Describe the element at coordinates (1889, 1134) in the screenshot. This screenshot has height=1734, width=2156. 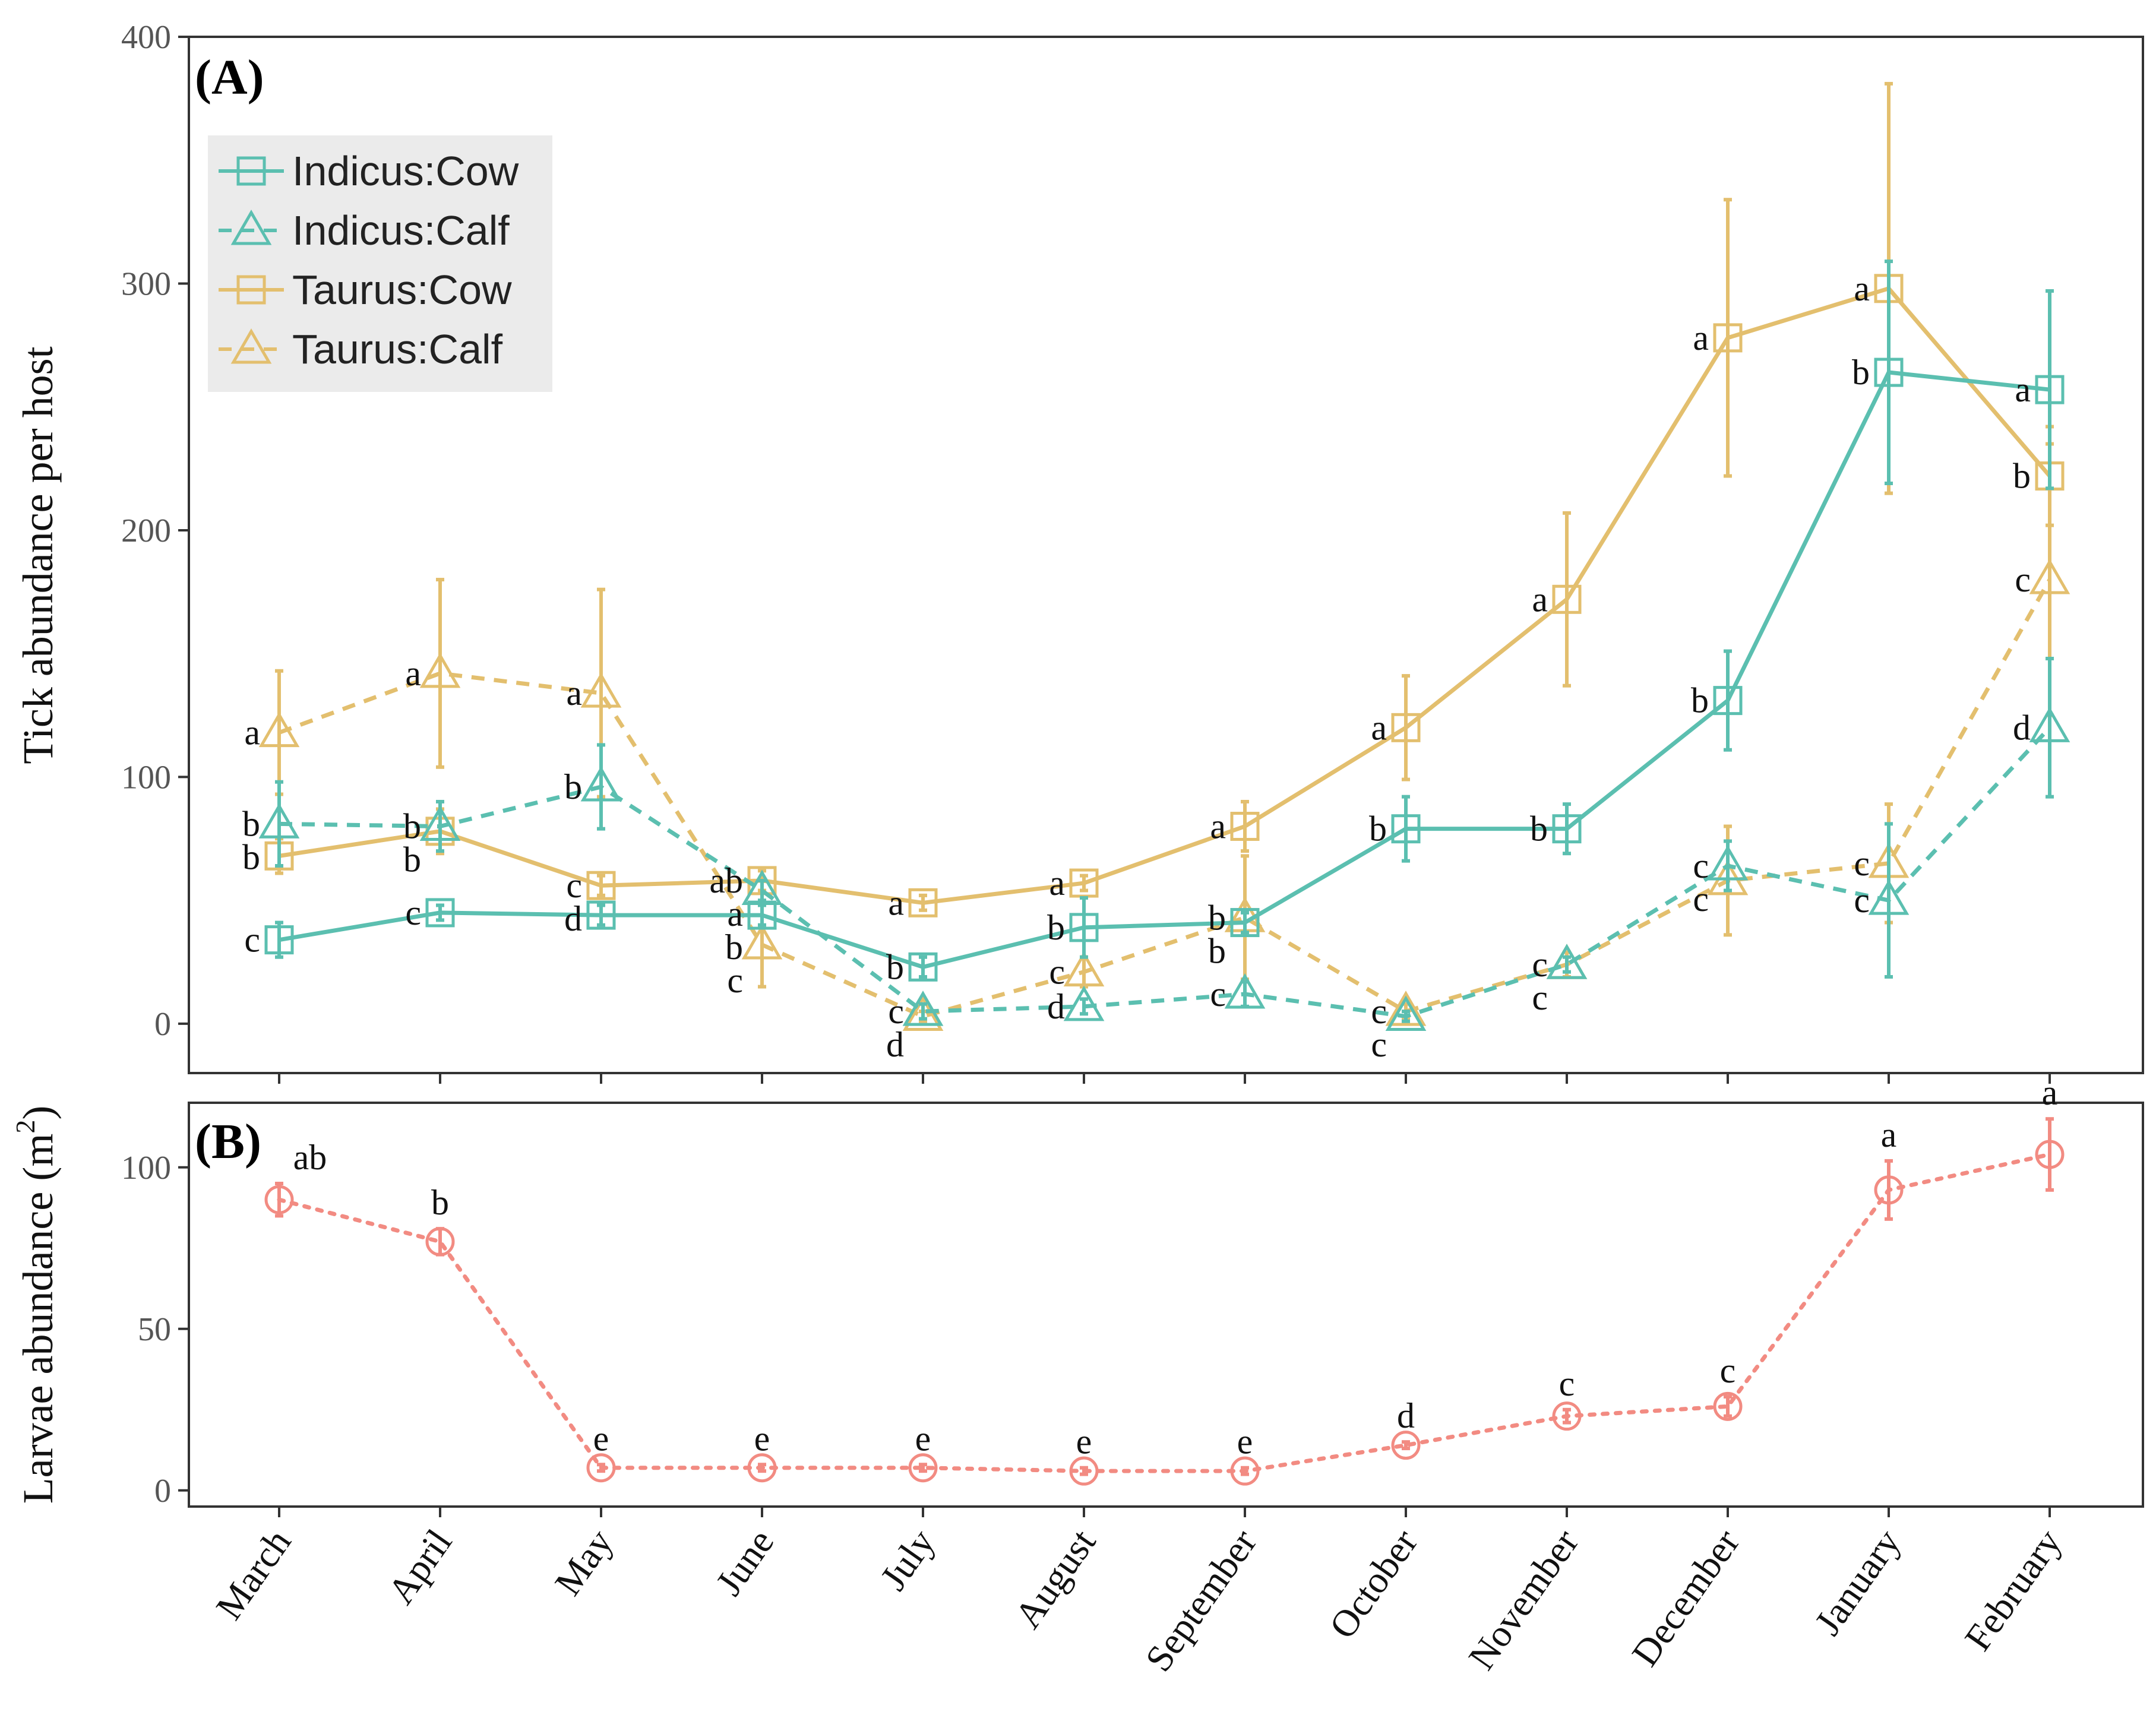
I see `panel-b-significance-letter: a` at that location.